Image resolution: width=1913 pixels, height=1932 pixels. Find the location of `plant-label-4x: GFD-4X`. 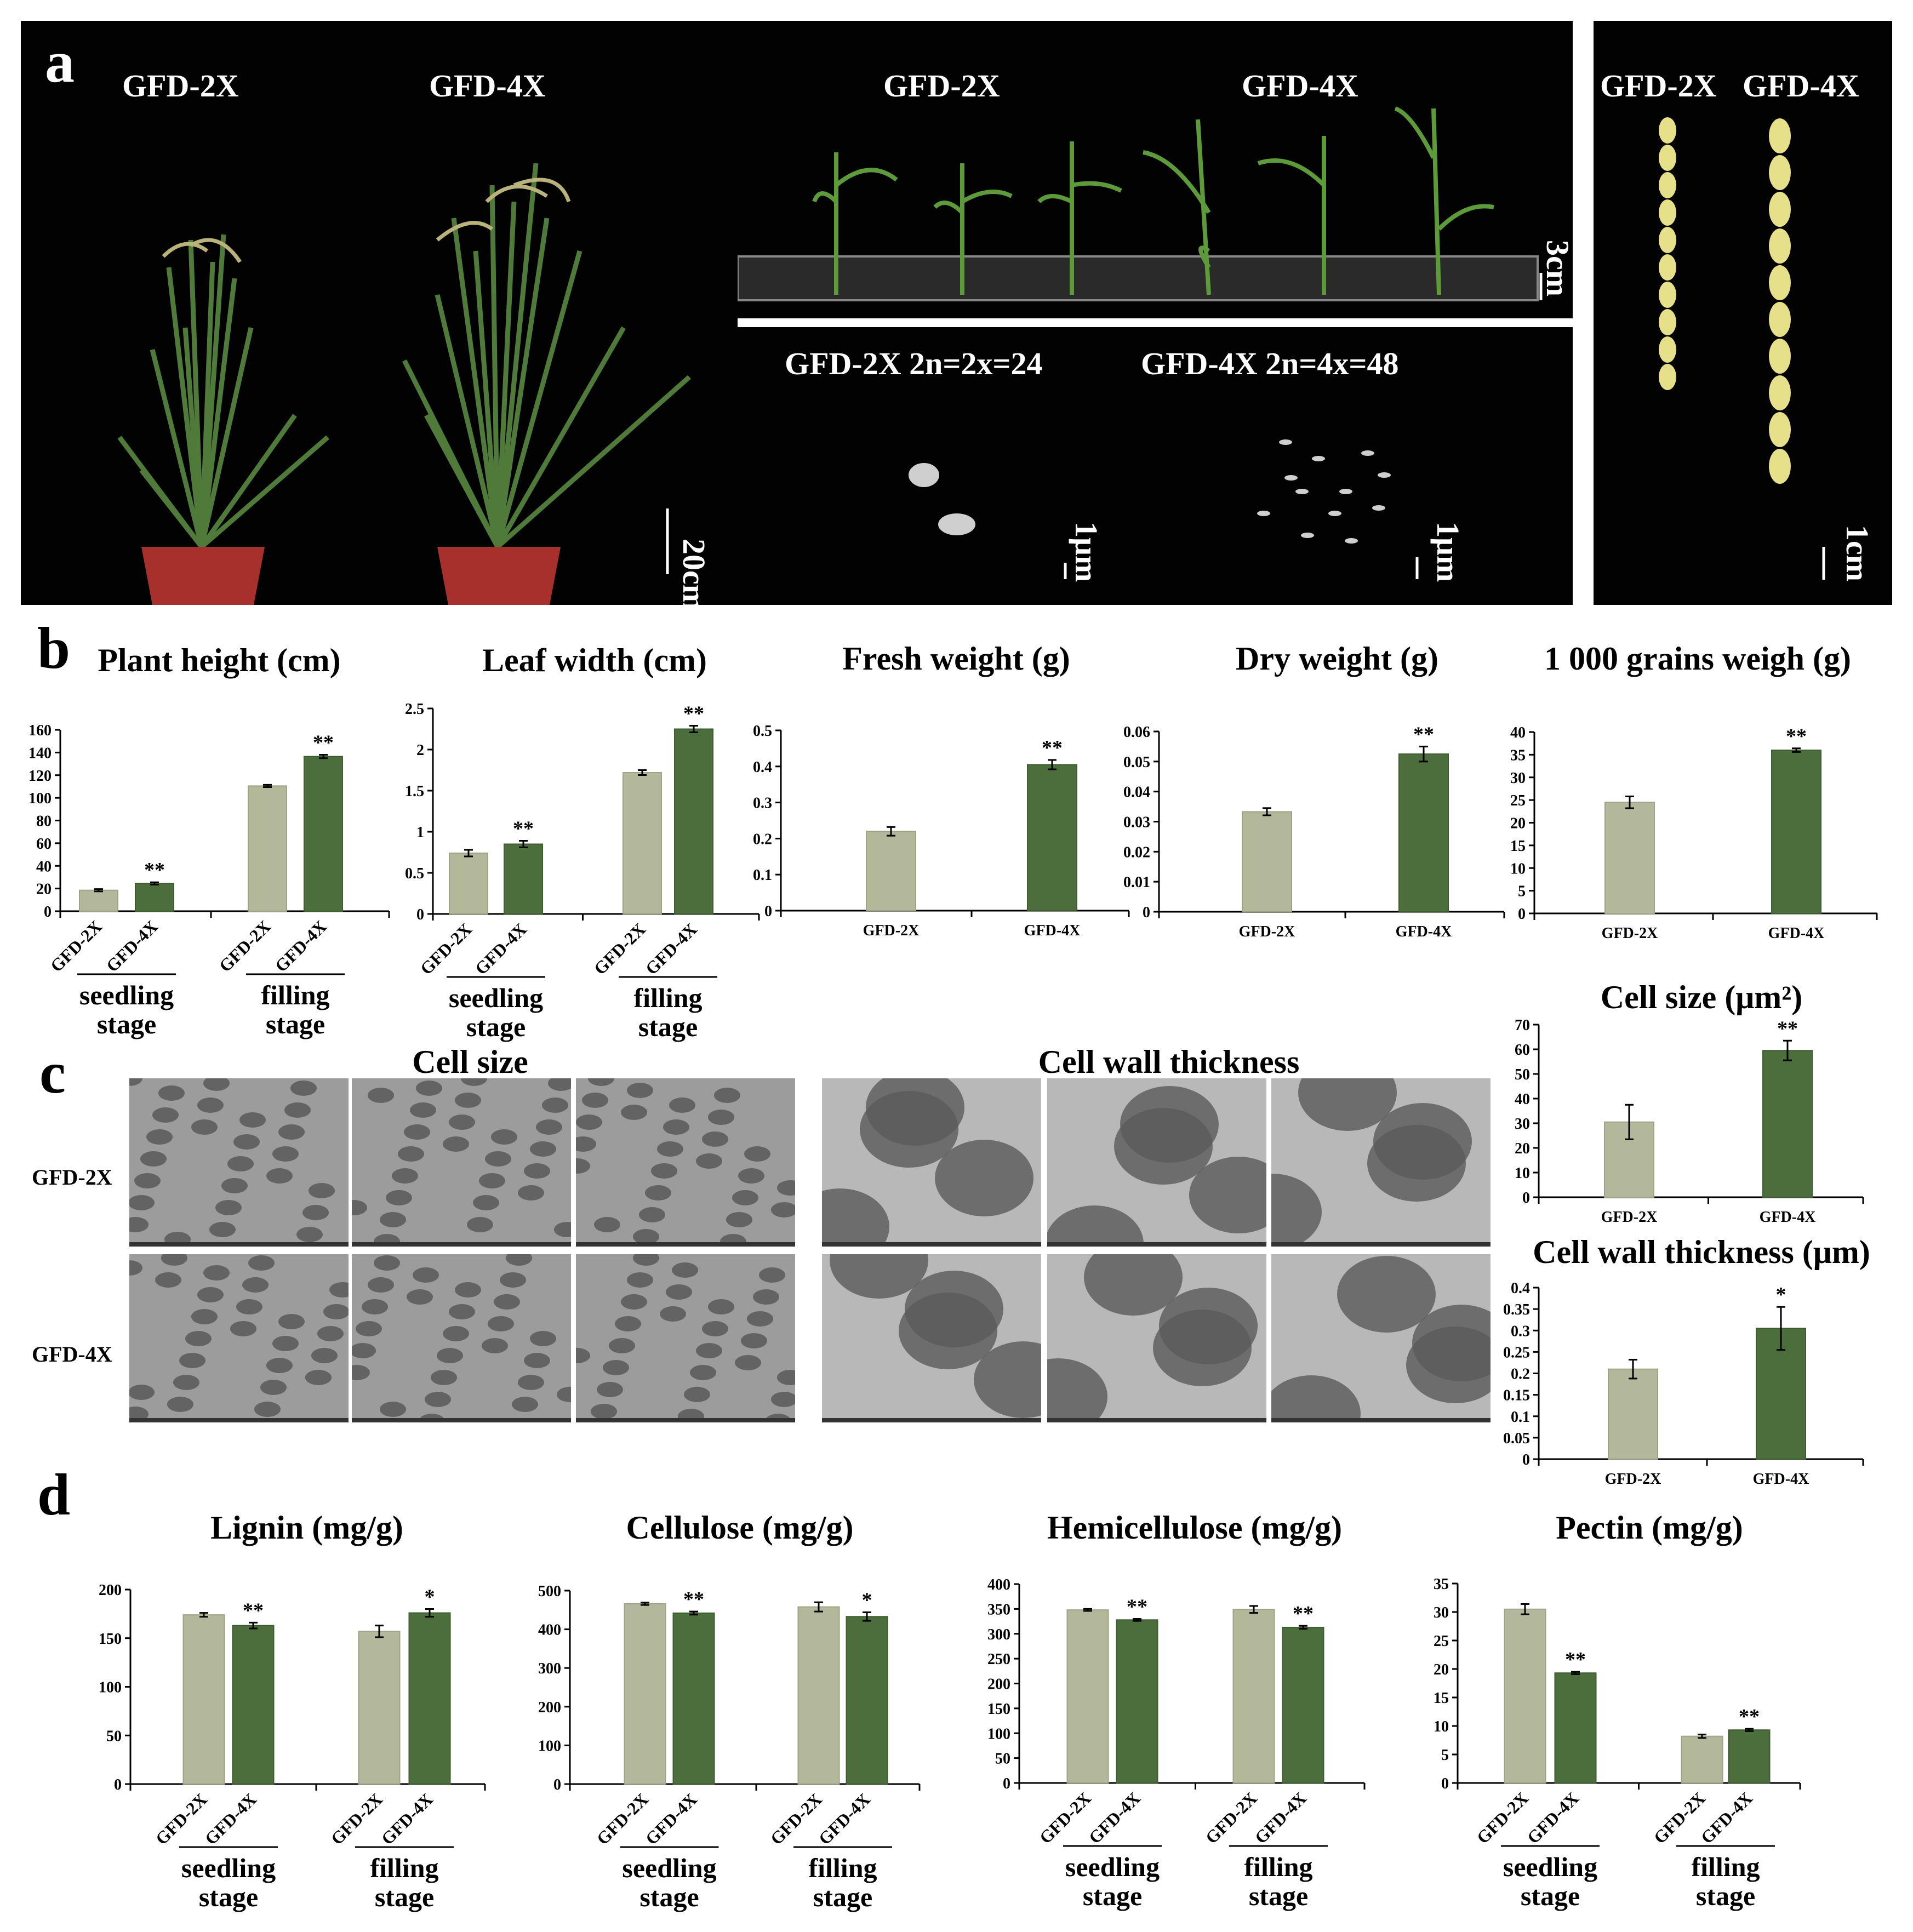

plant-label-4x: GFD-4X is located at coordinates (487, 86).